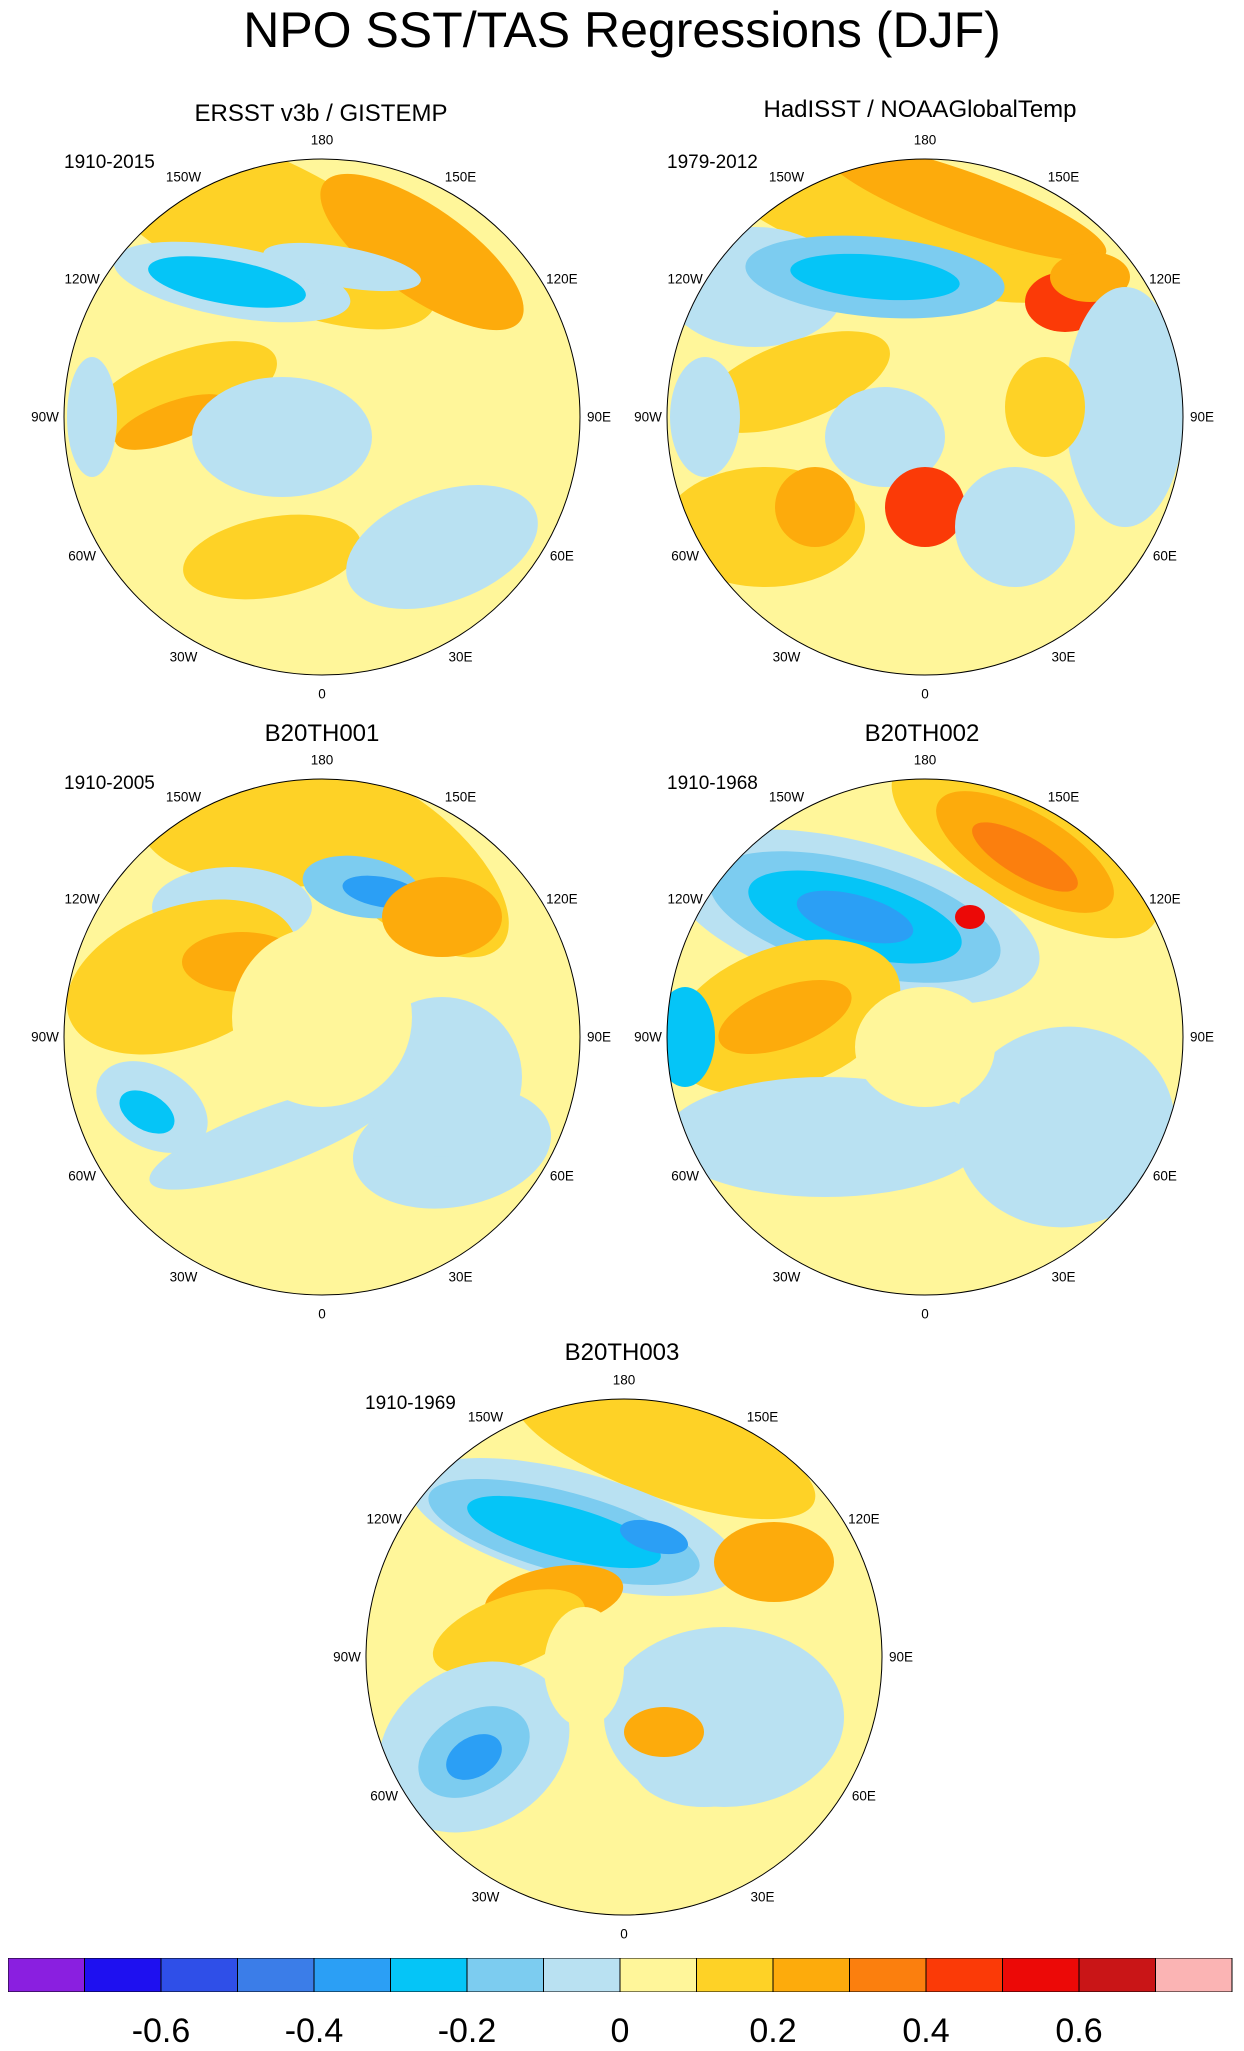  What do you see at coordinates (622, 1352) in the screenshot?
I see `panel-title-b20th003: B20TH003` at bounding box center [622, 1352].